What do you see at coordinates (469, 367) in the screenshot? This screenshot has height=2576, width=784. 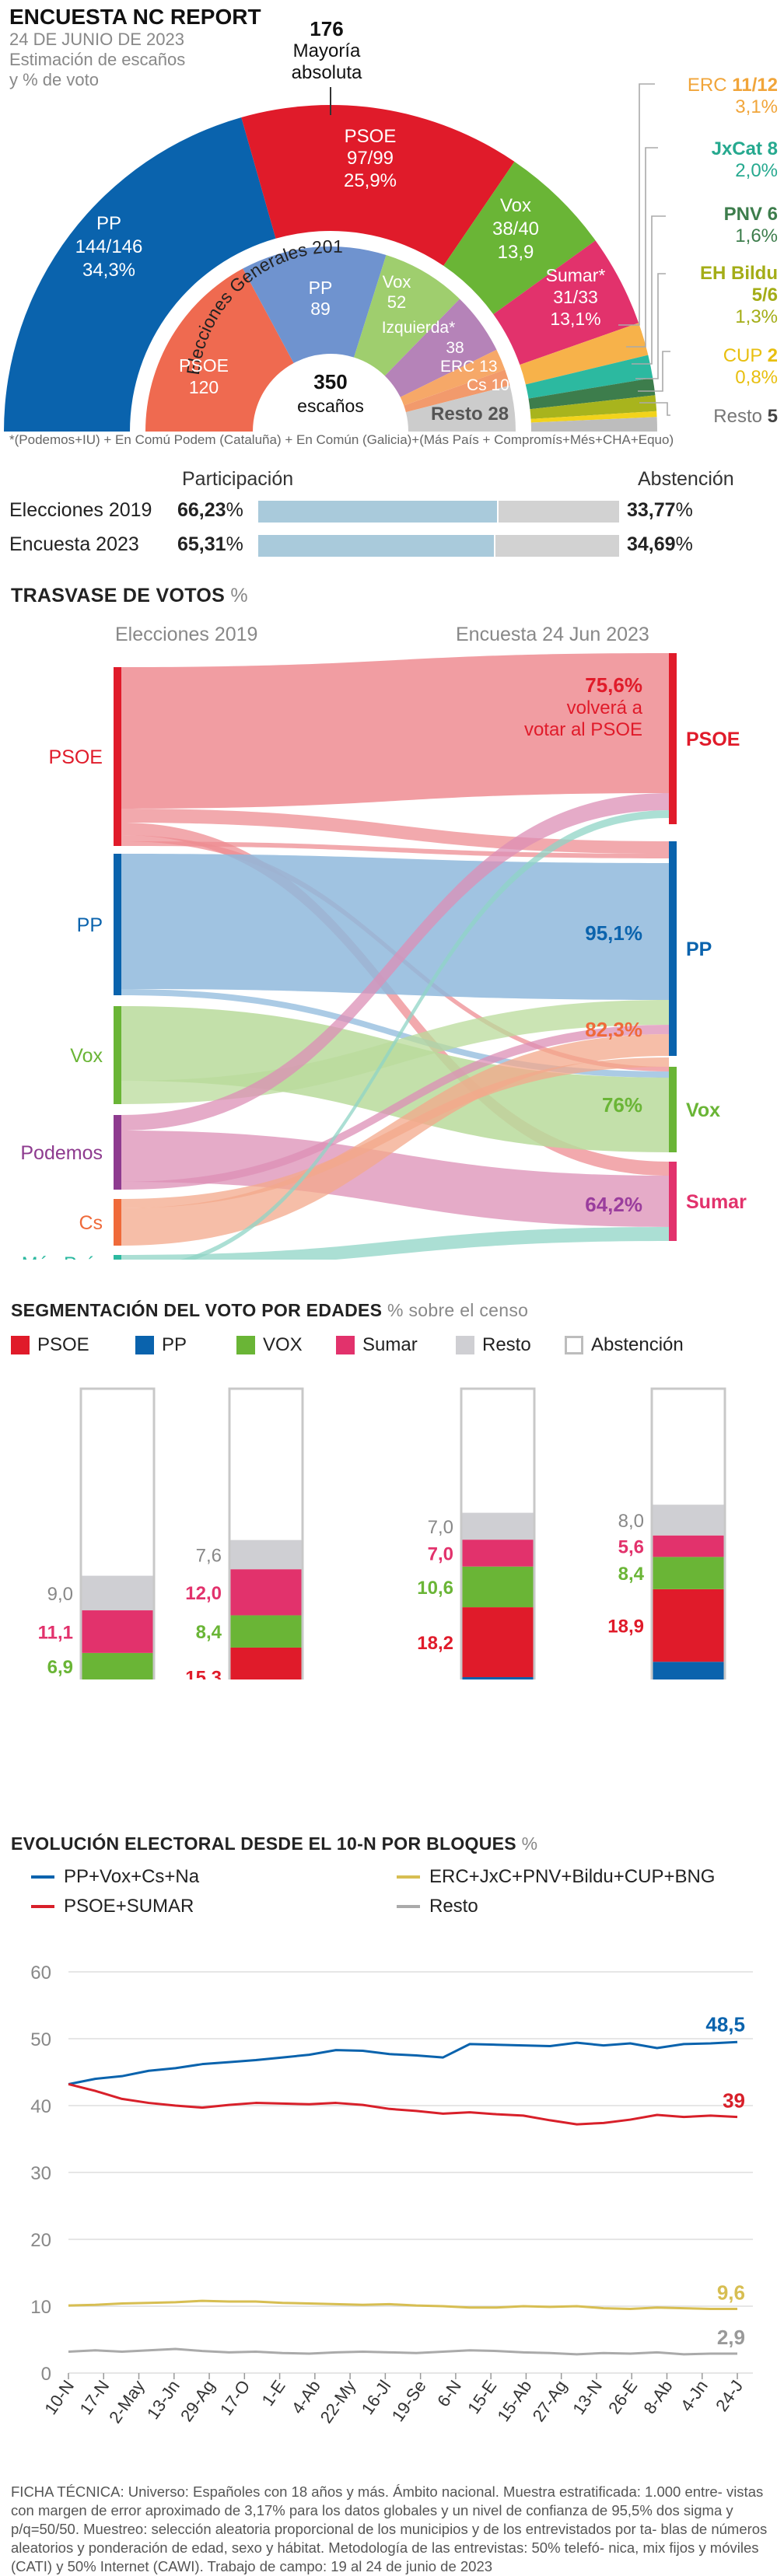 I see `inner-label-erc: ERC 13` at bounding box center [469, 367].